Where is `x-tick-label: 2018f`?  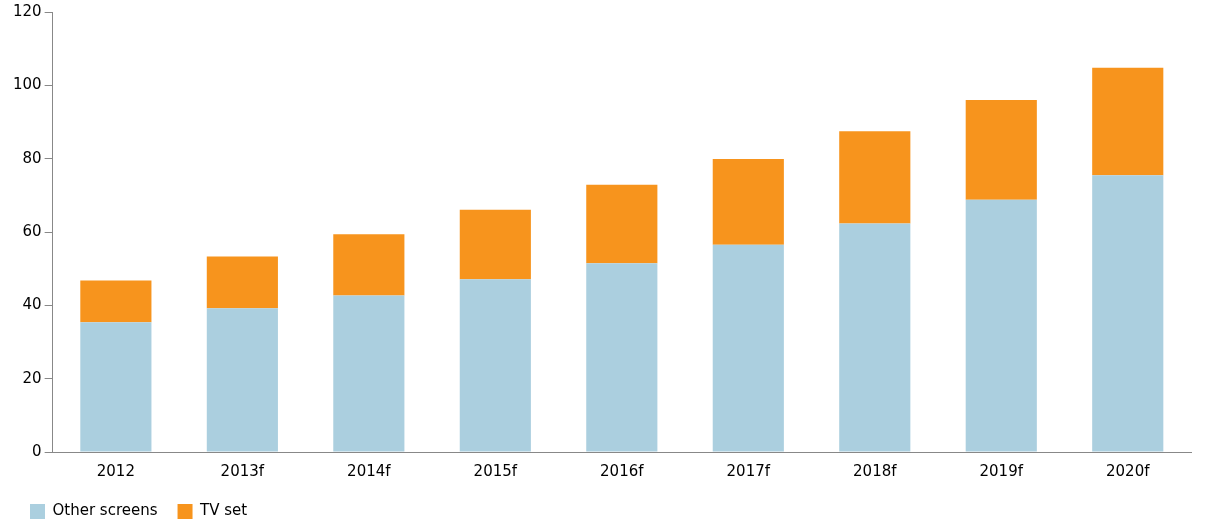
x-tick-label: 2018f is located at coordinates (875, 470).